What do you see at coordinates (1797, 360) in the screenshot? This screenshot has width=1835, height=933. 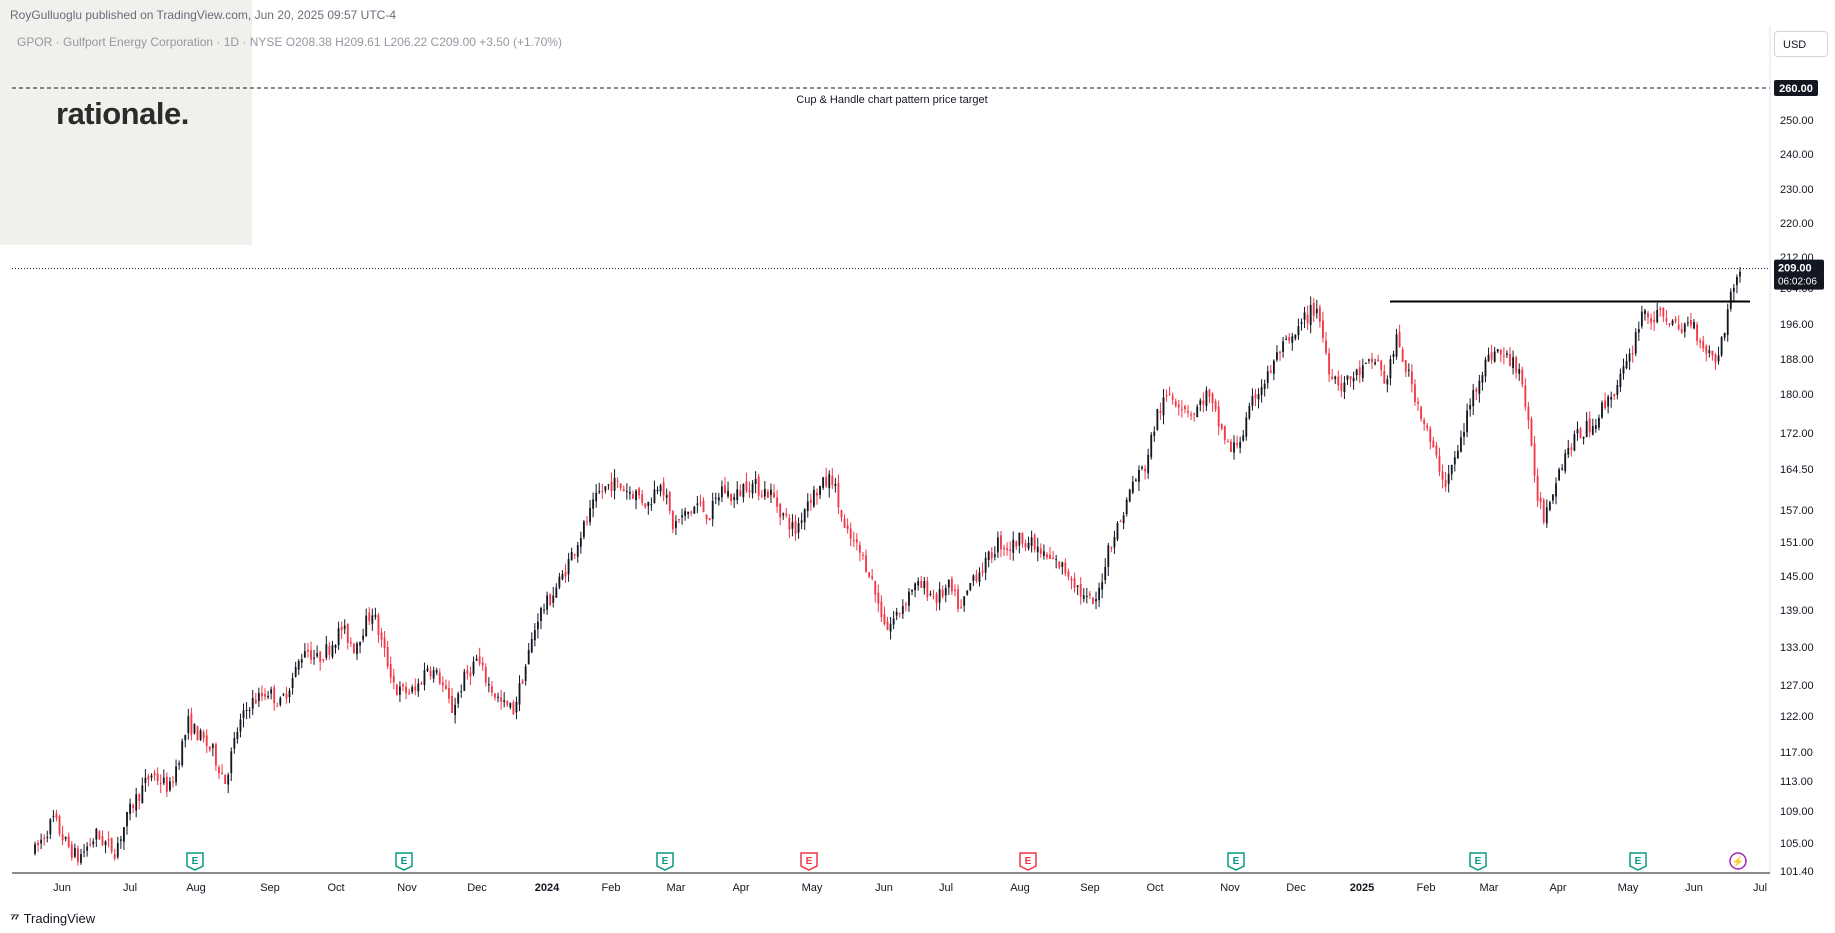 I see `price-axis-tick-label: 188.00` at bounding box center [1797, 360].